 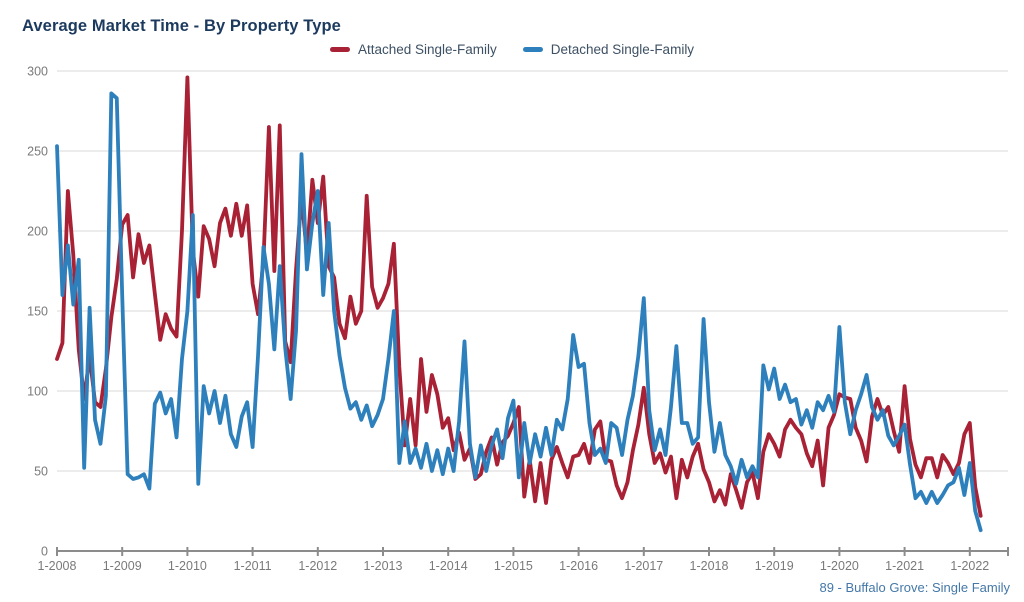 What do you see at coordinates (41, 472) in the screenshot?
I see `y-tick-label: 50` at bounding box center [41, 472].